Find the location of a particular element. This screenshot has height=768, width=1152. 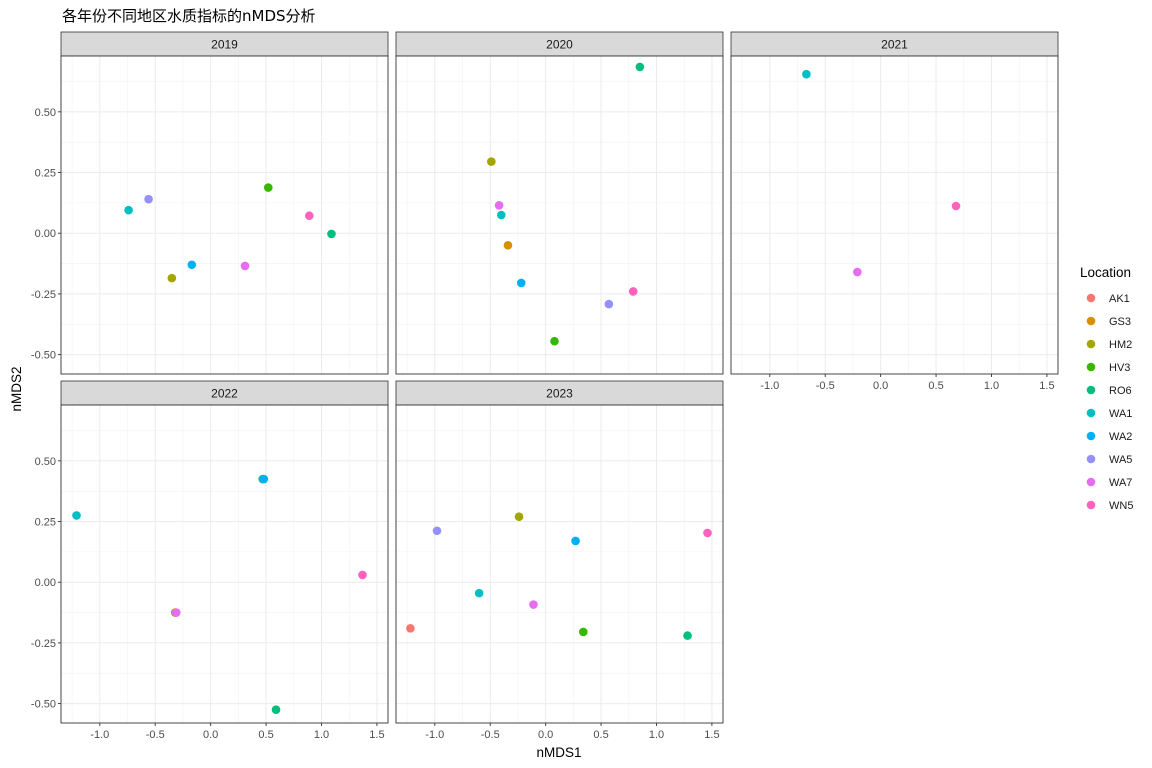

facet-2023: 2023 -1.0 -0.5 0.0 0.5 1.0 1.5 is located at coordinates (559, 560).